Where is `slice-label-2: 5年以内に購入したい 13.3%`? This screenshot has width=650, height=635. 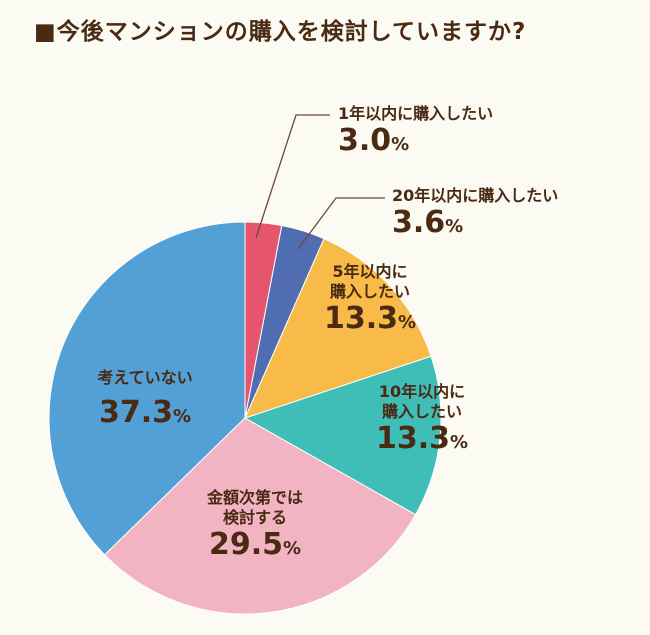
slice-label-2: 5年以内に購入したい 13.3% is located at coordinates (370, 299).